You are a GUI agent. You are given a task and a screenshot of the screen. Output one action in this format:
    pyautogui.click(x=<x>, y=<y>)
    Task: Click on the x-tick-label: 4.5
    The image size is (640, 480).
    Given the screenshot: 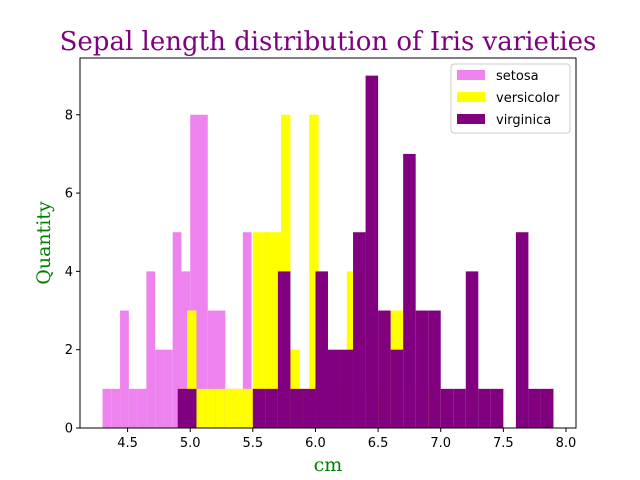 What is the action you would take?
    pyautogui.click(x=127, y=443)
    